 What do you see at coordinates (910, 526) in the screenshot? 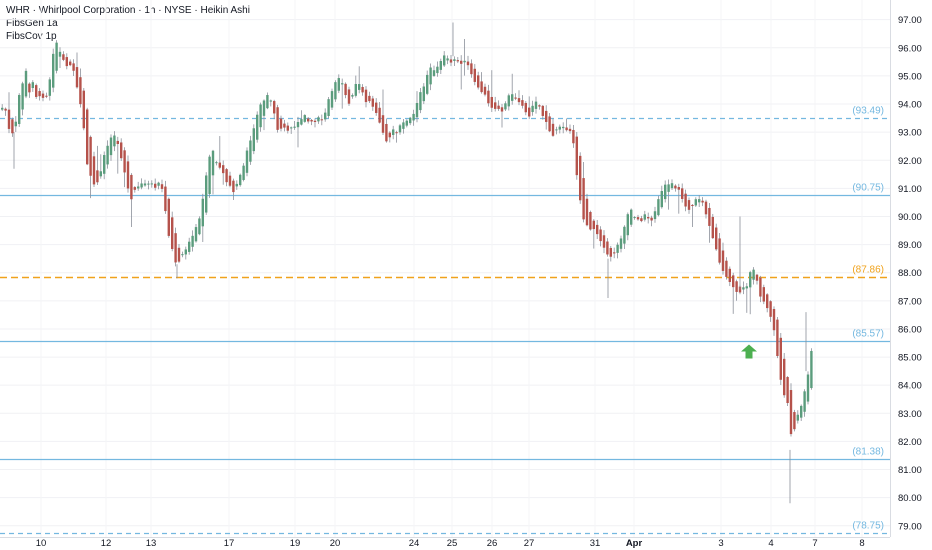
I see `price-tick-label: 79.00` at bounding box center [910, 526].